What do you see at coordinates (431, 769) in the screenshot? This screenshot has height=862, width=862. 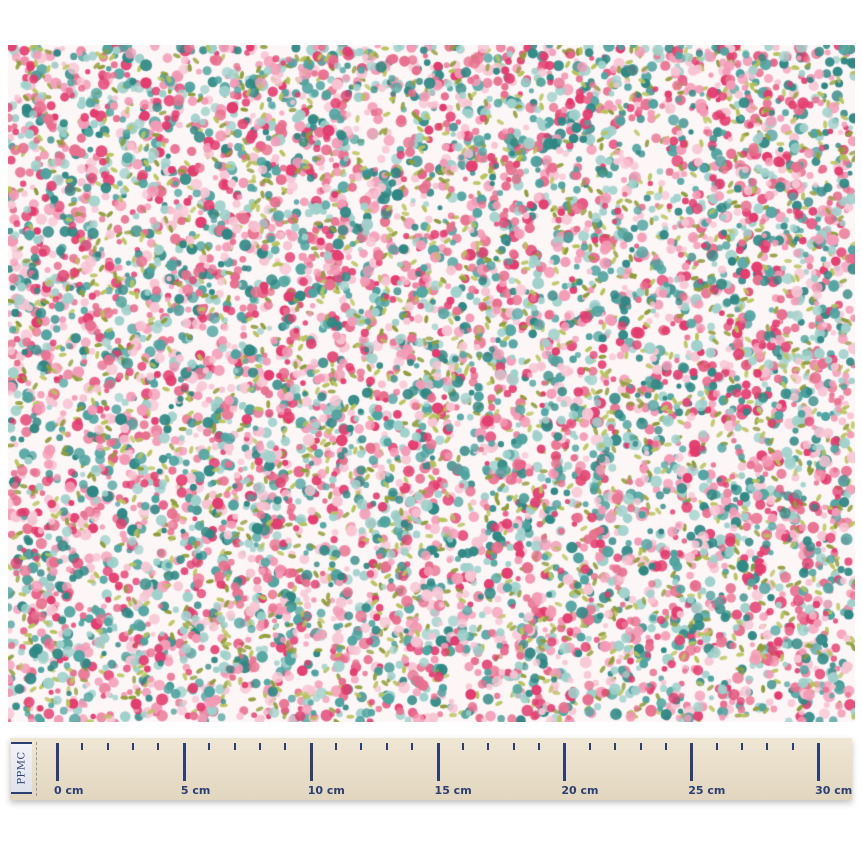 I see `measurement-ruler: PPMC 0 cm 5 cm 10 cm 15 cm 20 cm 25 cm 30 cm` at bounding box center [431, 769].